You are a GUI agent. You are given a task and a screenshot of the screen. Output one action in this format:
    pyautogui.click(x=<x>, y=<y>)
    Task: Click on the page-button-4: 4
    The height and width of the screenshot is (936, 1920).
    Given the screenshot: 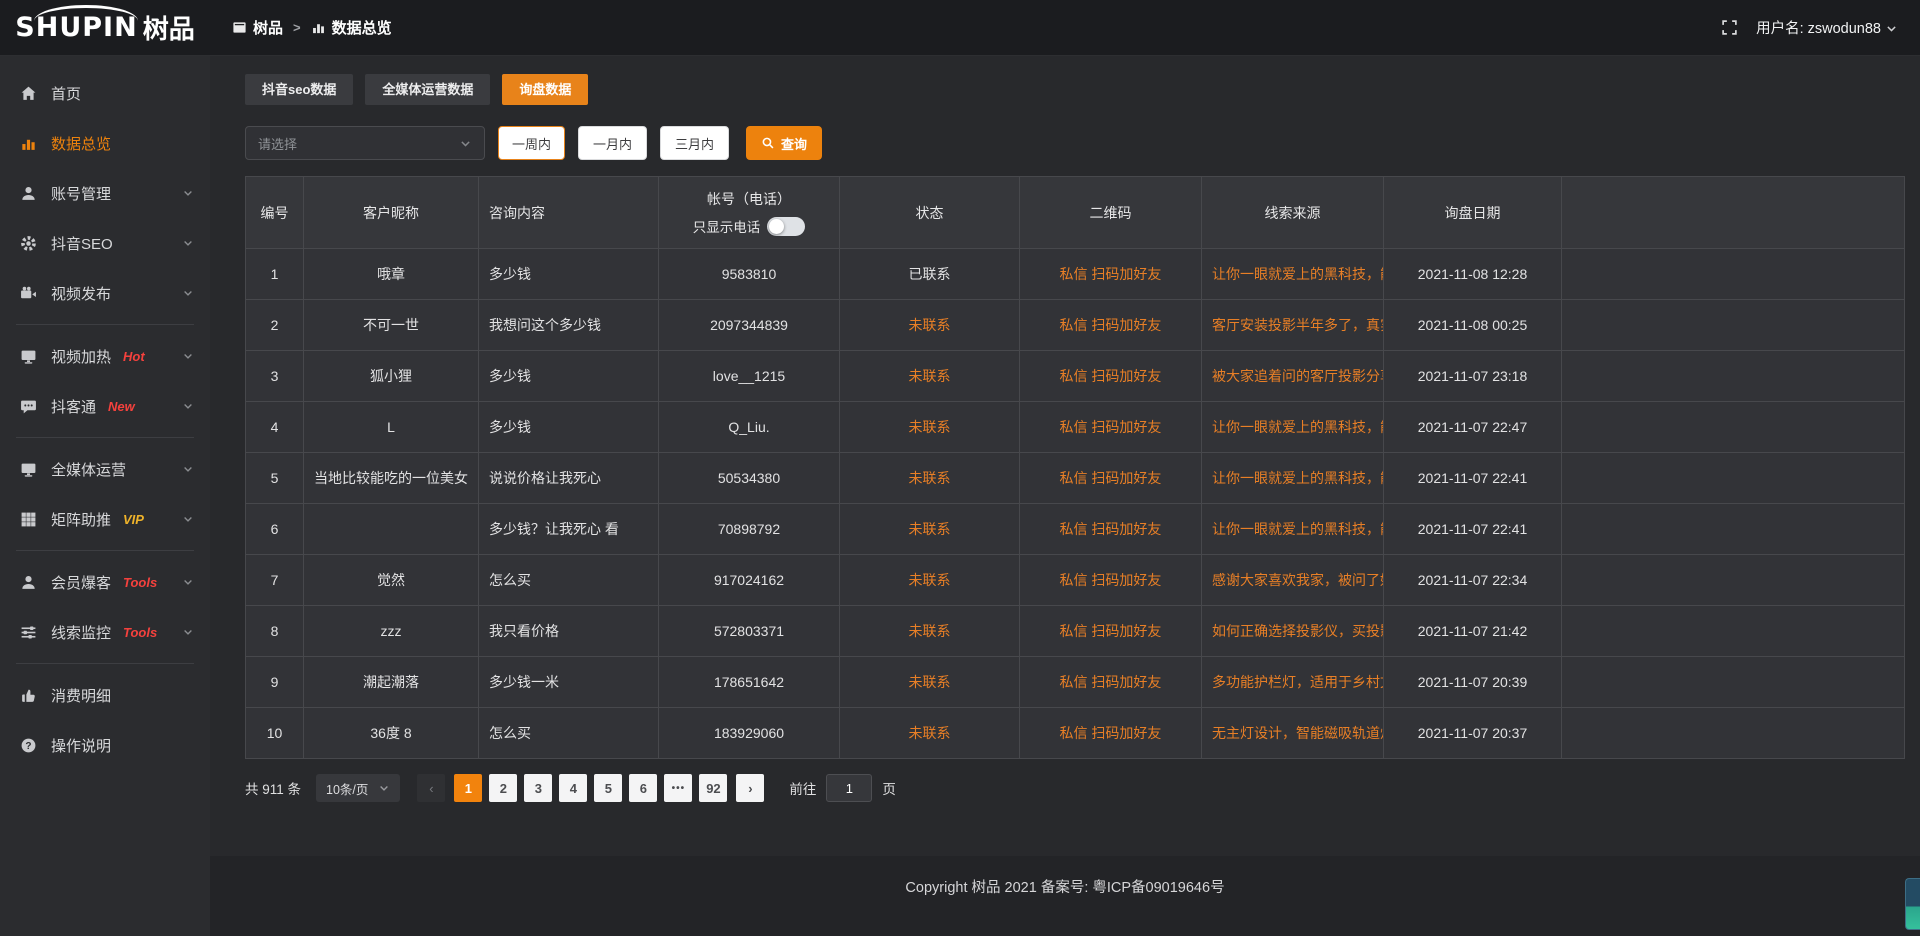 What is the action you would take?
    pyautogui.click(x=573, y=788)
    